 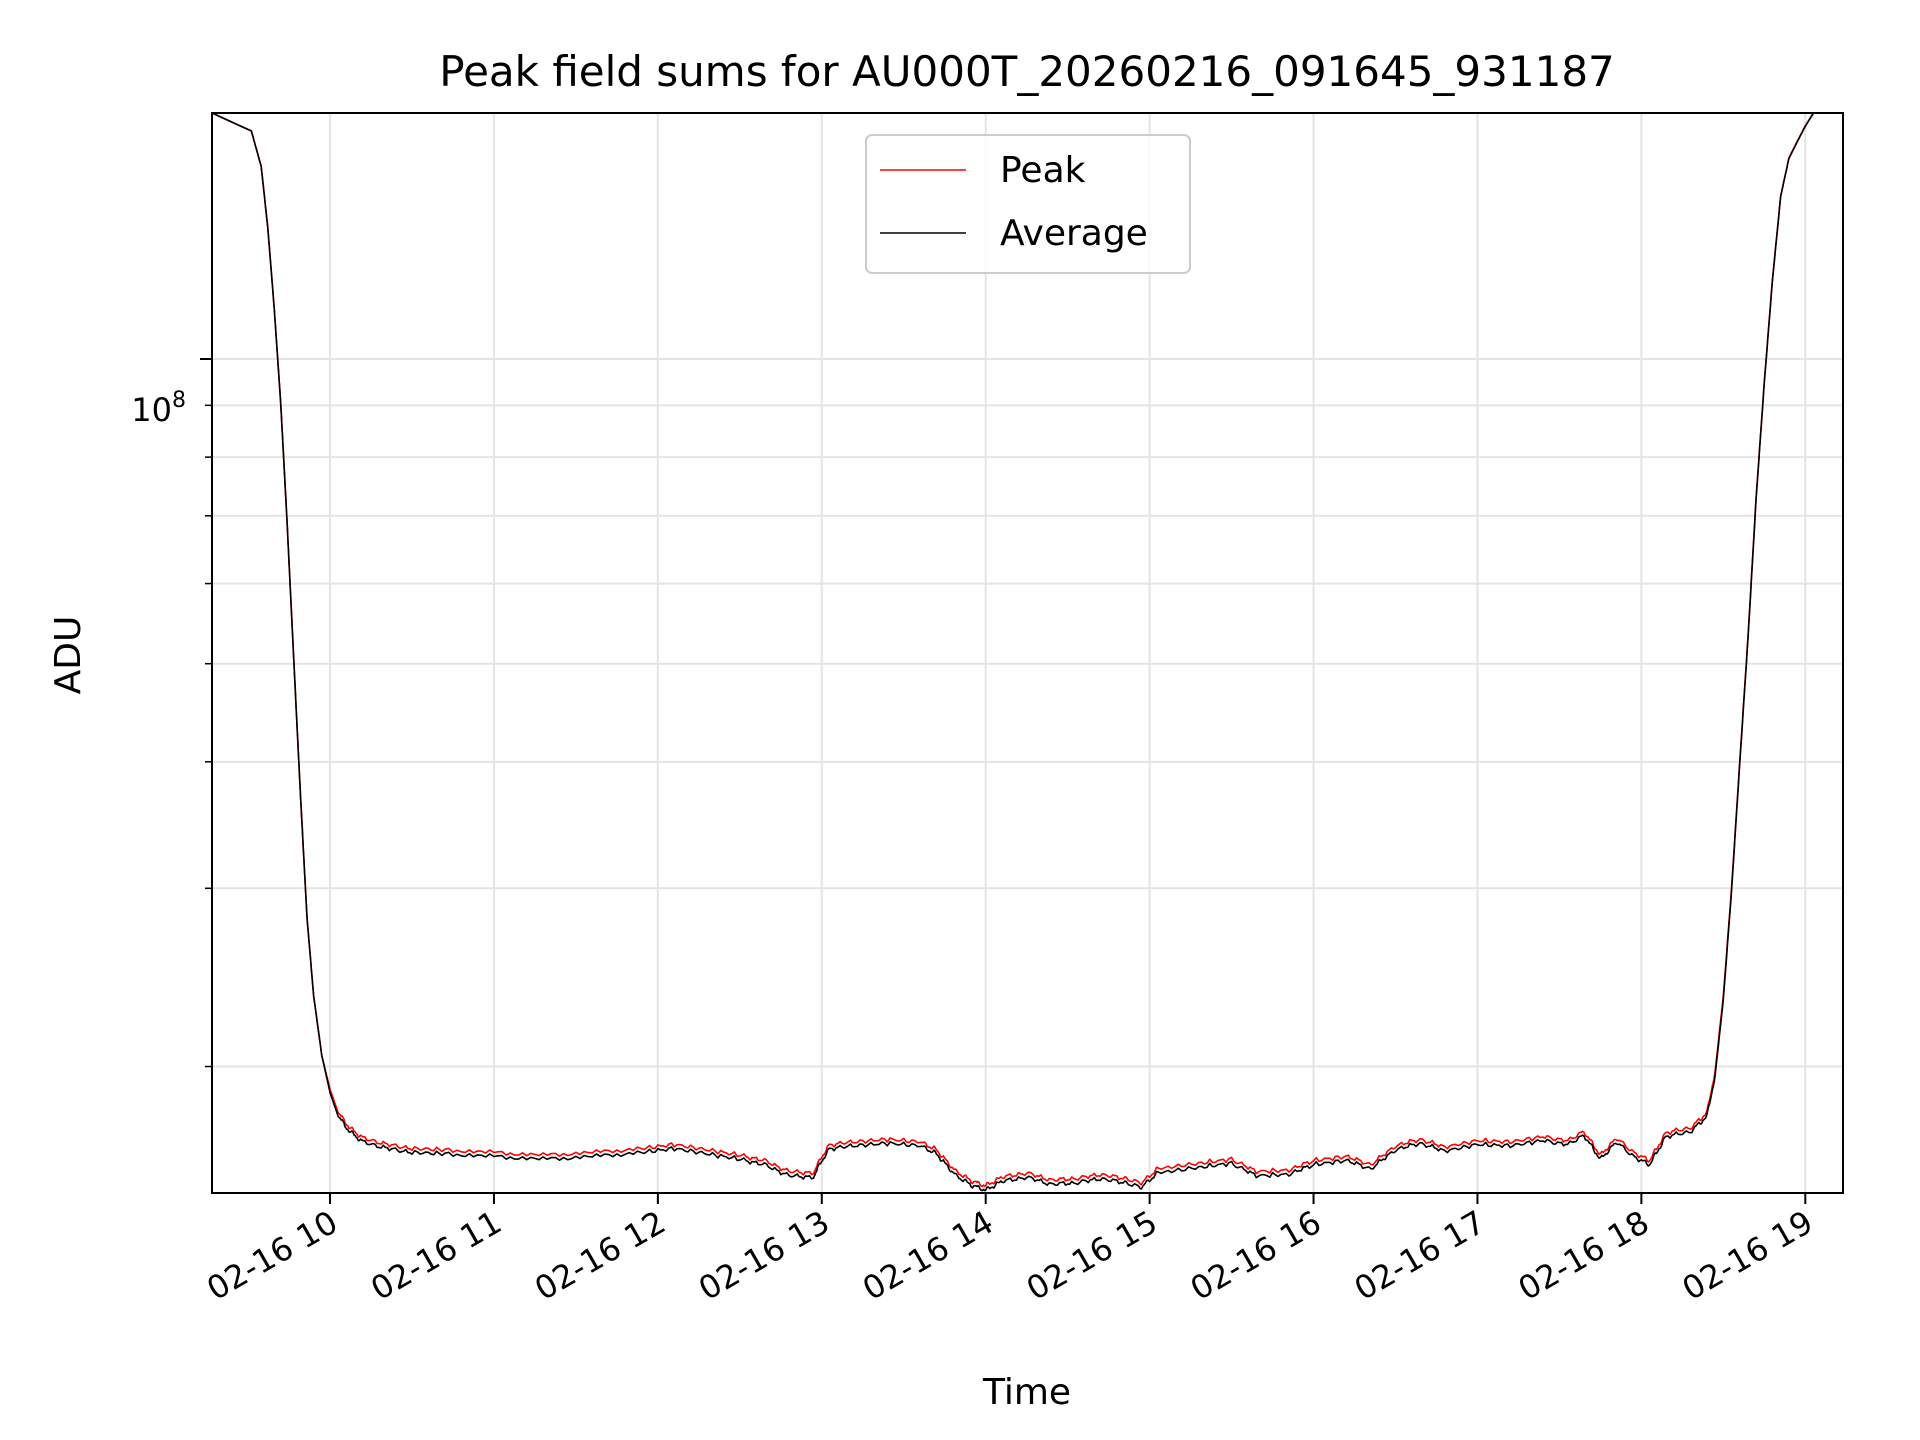 I want to click on legend: Peak Average, so click(x=1028, y=204).